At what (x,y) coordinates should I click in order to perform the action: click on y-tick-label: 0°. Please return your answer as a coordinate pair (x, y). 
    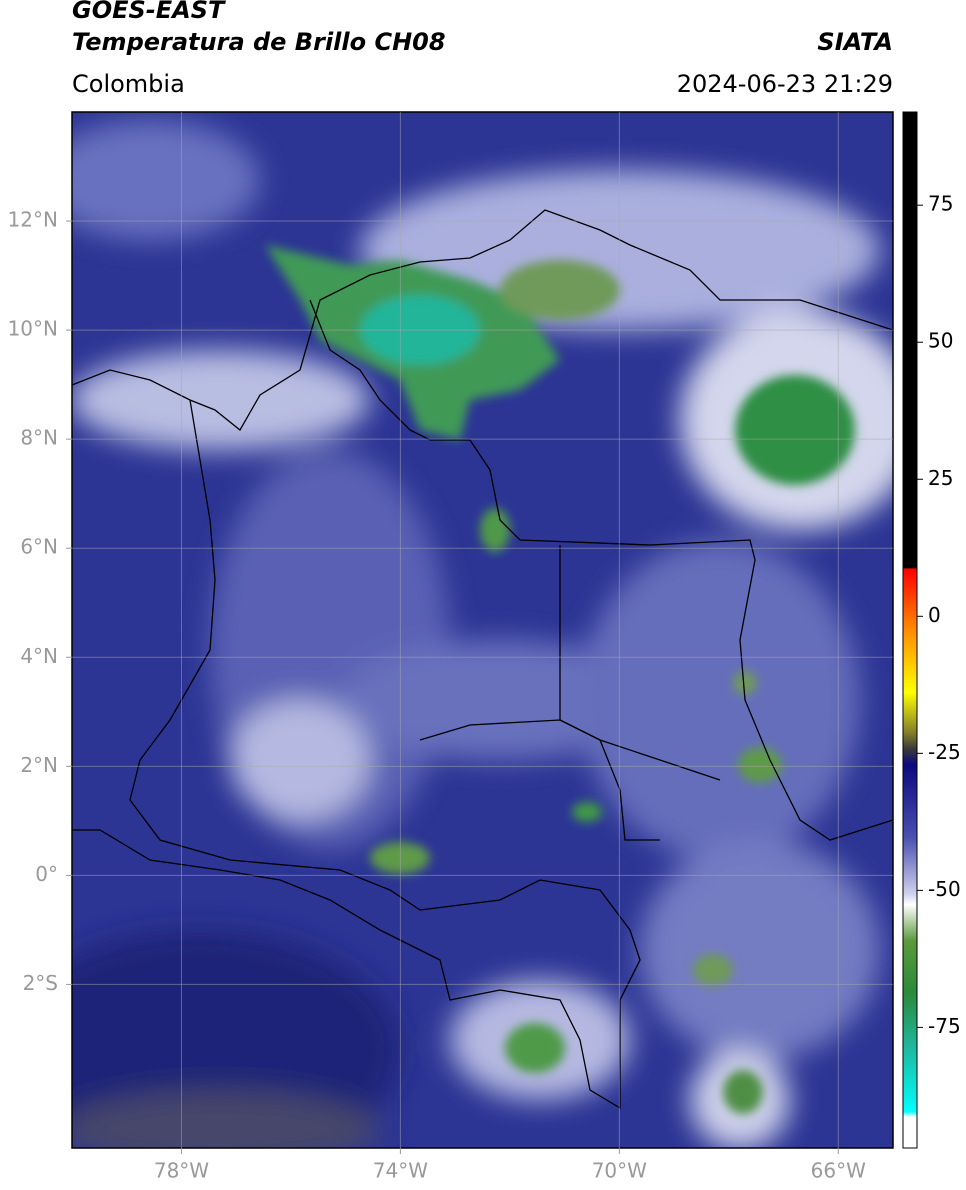
    Looking at the image, I should click on (46, 874).